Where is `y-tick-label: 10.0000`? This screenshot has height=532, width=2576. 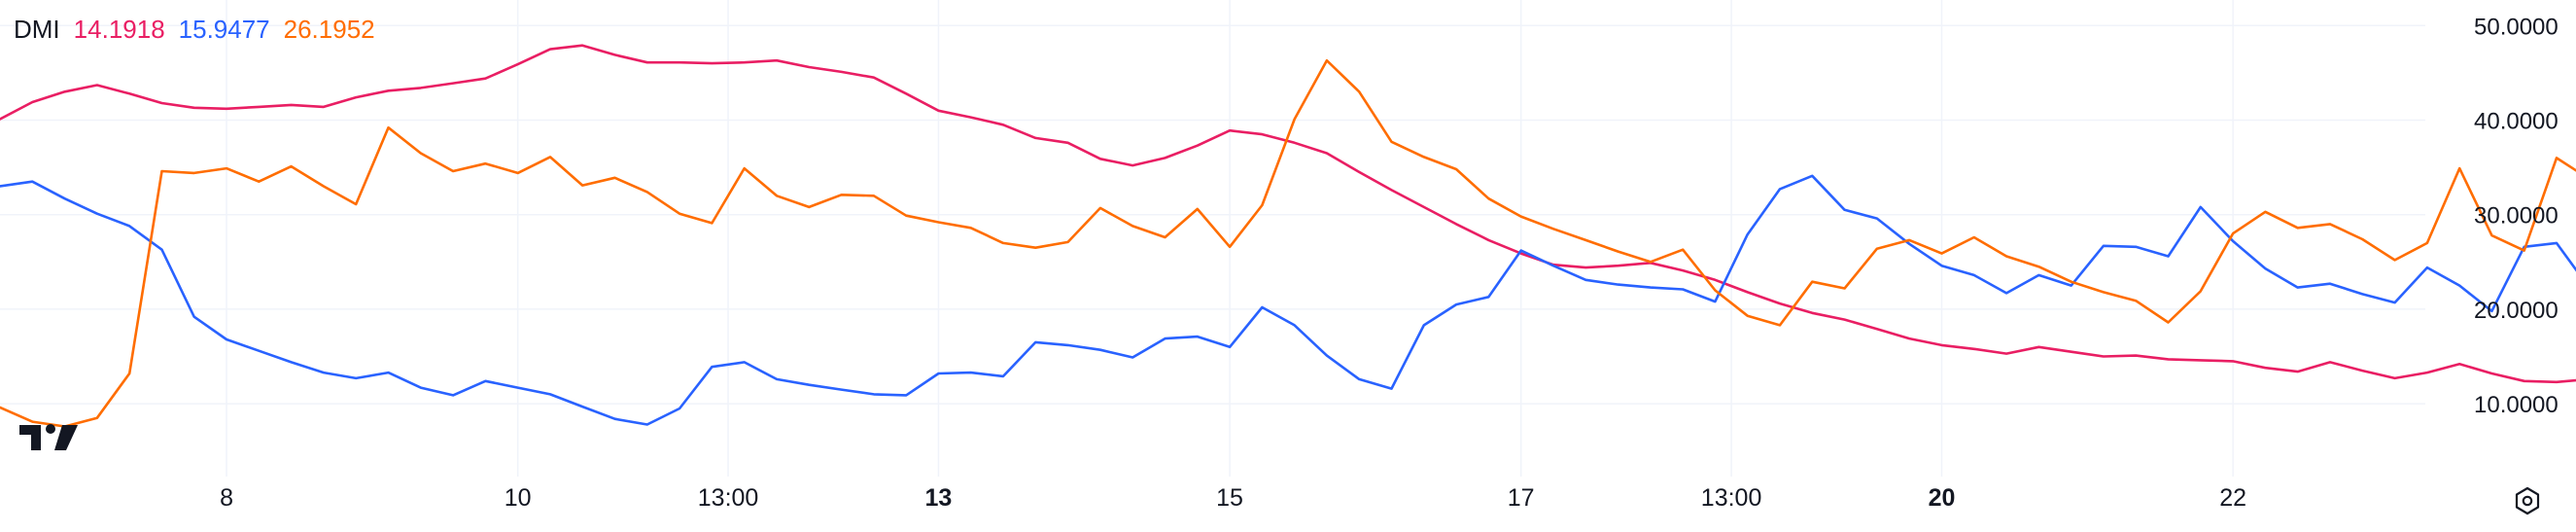 y-tick-label: 10.0000 is located at coordinates (2516, 405).